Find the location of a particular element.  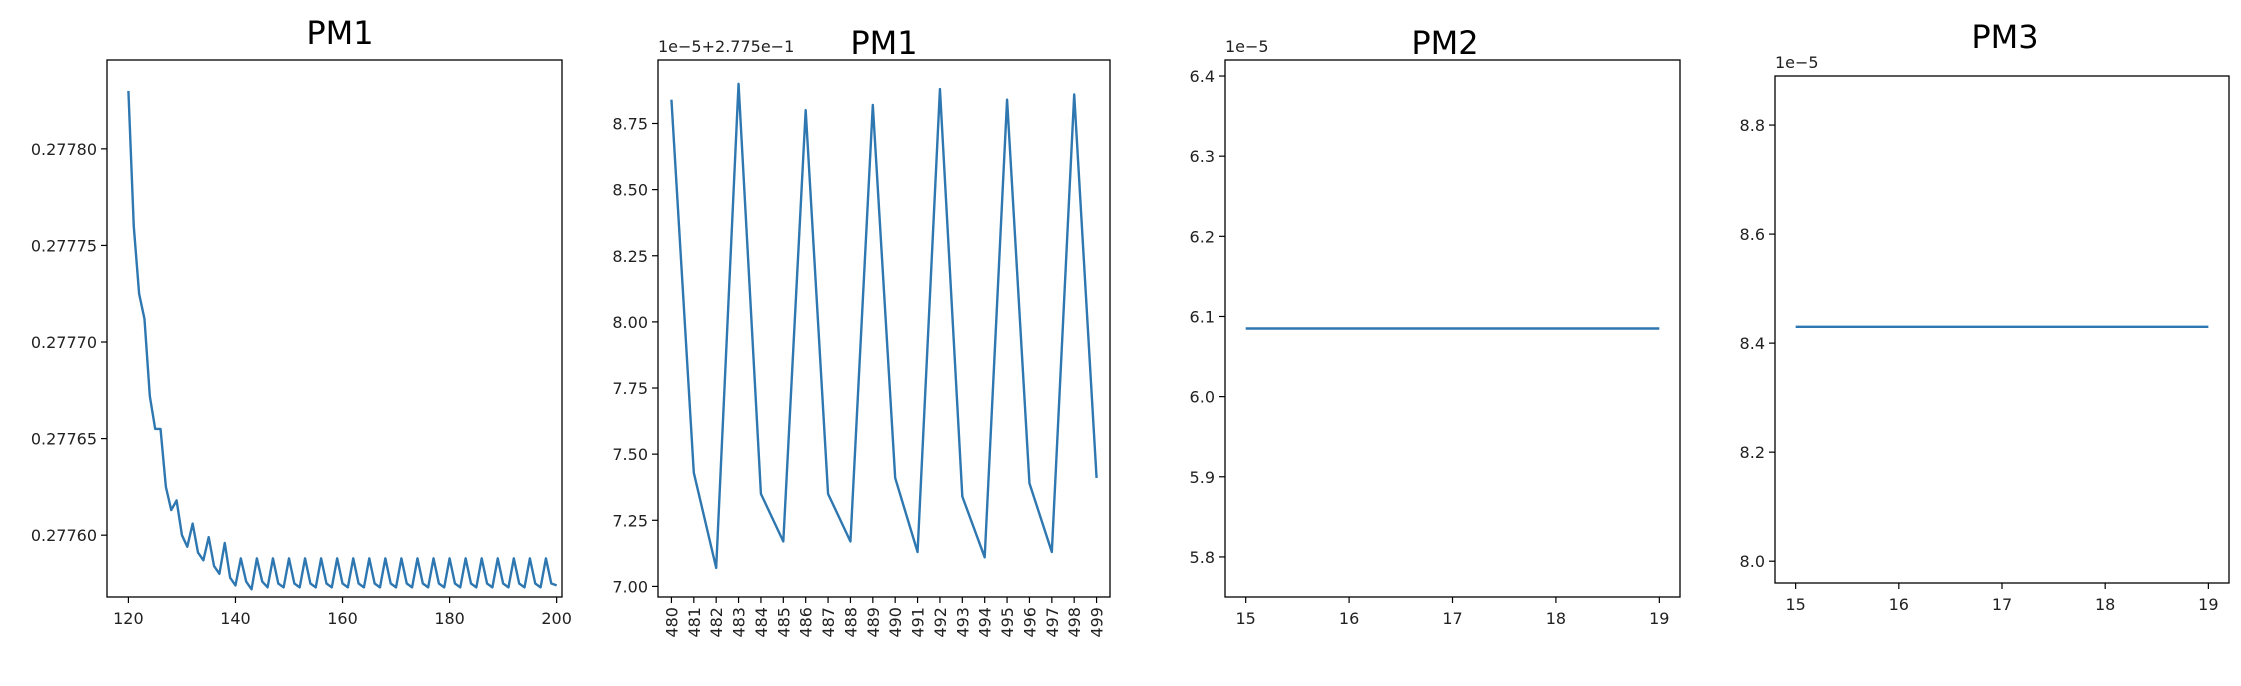

x-tick-label: 488 is located at coordinates (850, 622).